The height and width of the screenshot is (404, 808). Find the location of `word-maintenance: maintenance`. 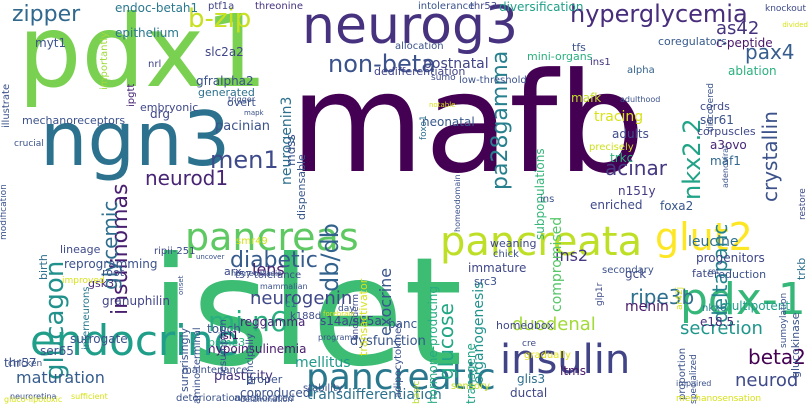

word-maintenance: maintenance is located at coordinates (215, 370).